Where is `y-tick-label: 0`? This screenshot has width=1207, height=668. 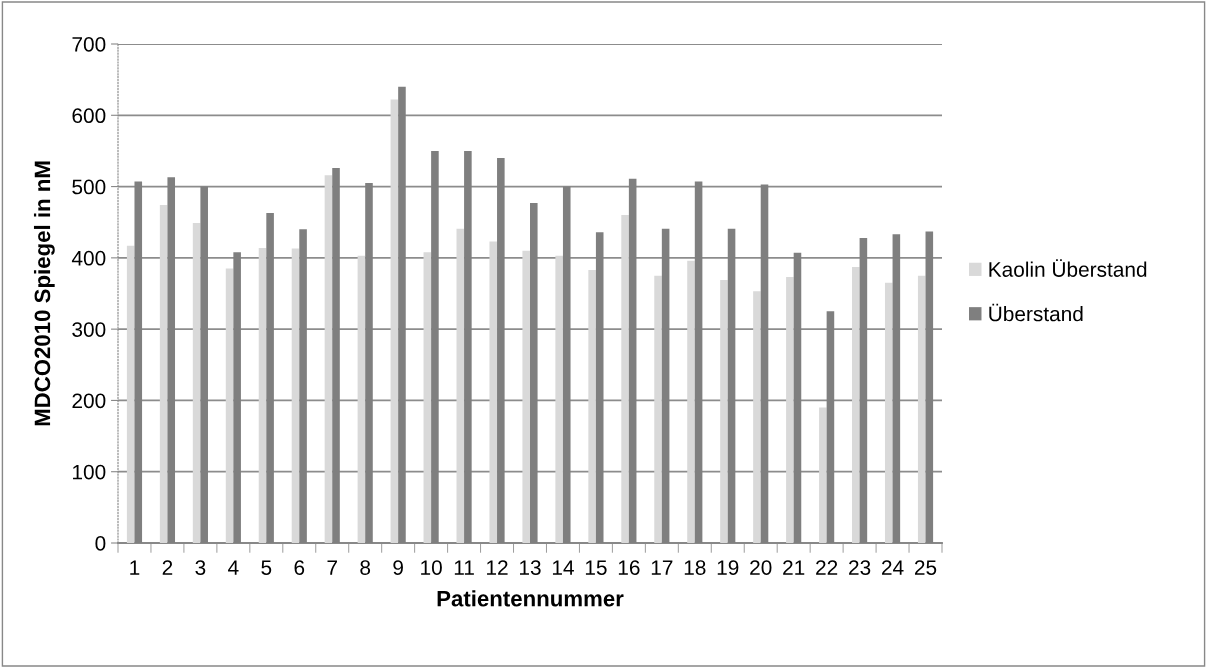 y-tick-label: 0 is located at coordinates (100, 543).